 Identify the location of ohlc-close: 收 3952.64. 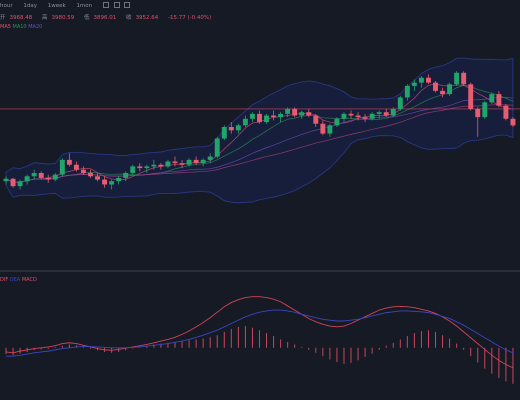
(142, 18).